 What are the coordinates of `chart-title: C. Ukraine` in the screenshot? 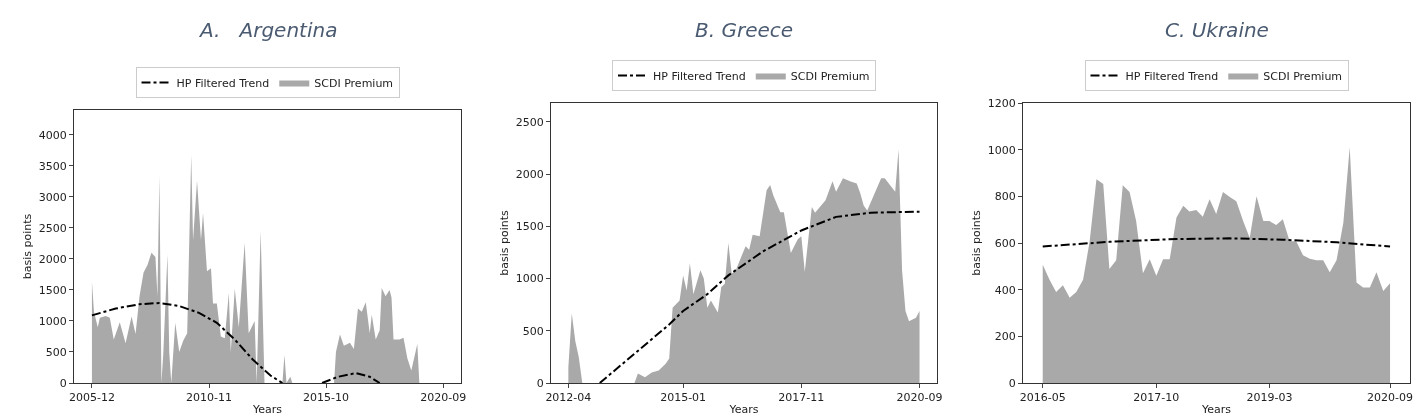 It's located at (1217, 30).